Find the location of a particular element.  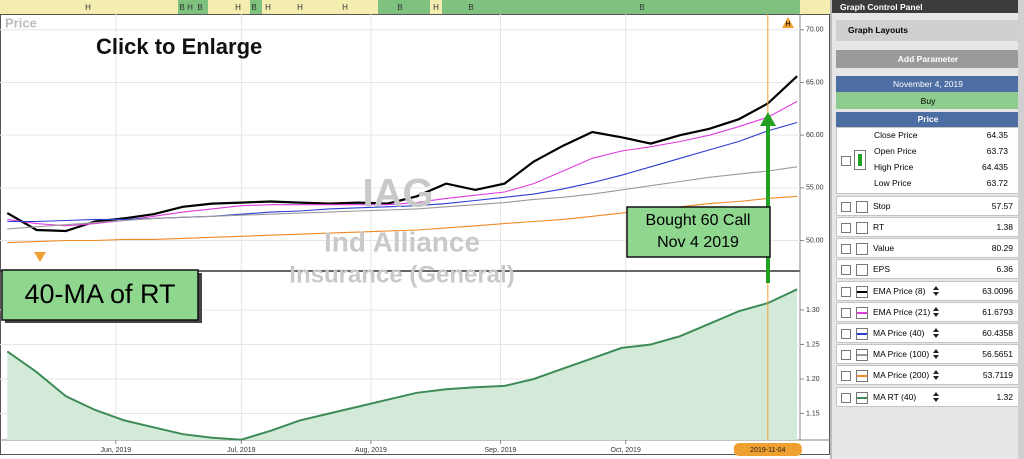

price-field-label: Open Price is located at coordinates (895, 151).